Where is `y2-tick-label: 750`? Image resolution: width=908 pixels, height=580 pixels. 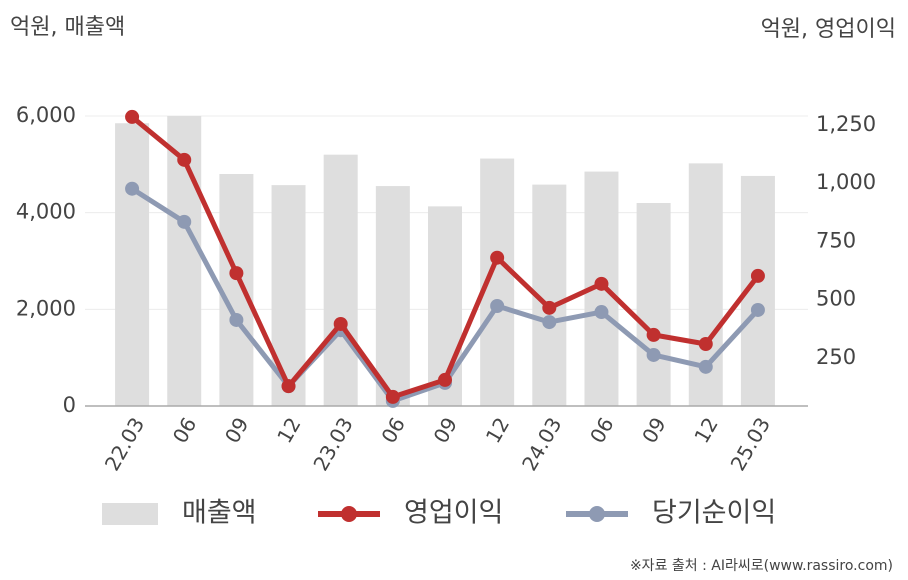 y2-tick-label: 750 is located at coordinates (836, 240).